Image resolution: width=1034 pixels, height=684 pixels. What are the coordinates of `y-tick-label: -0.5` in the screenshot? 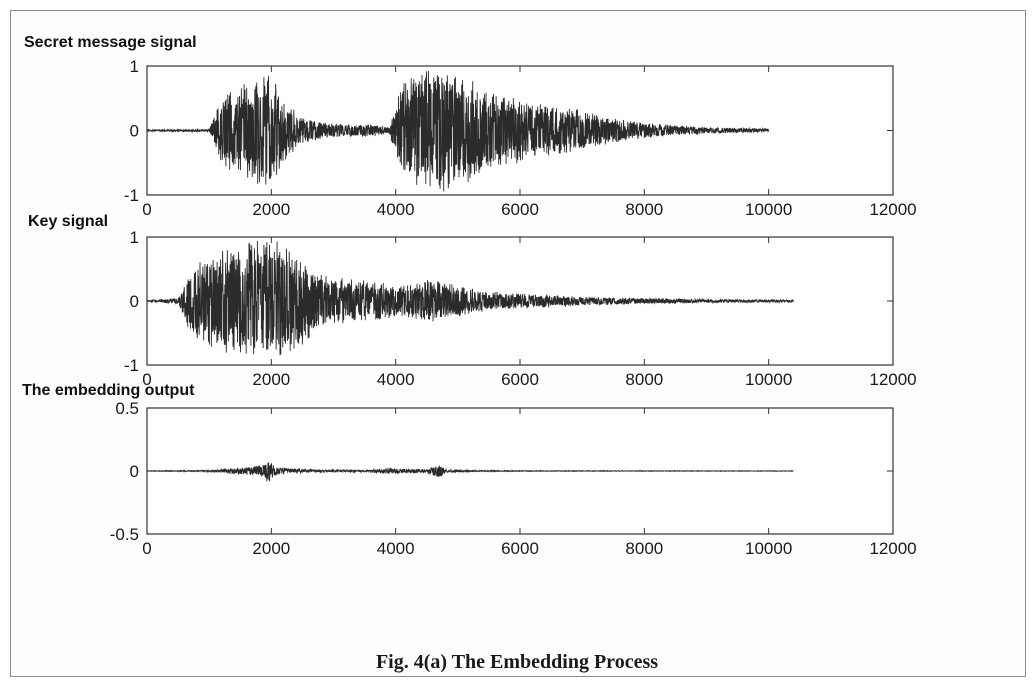 It's located at (124, 534).